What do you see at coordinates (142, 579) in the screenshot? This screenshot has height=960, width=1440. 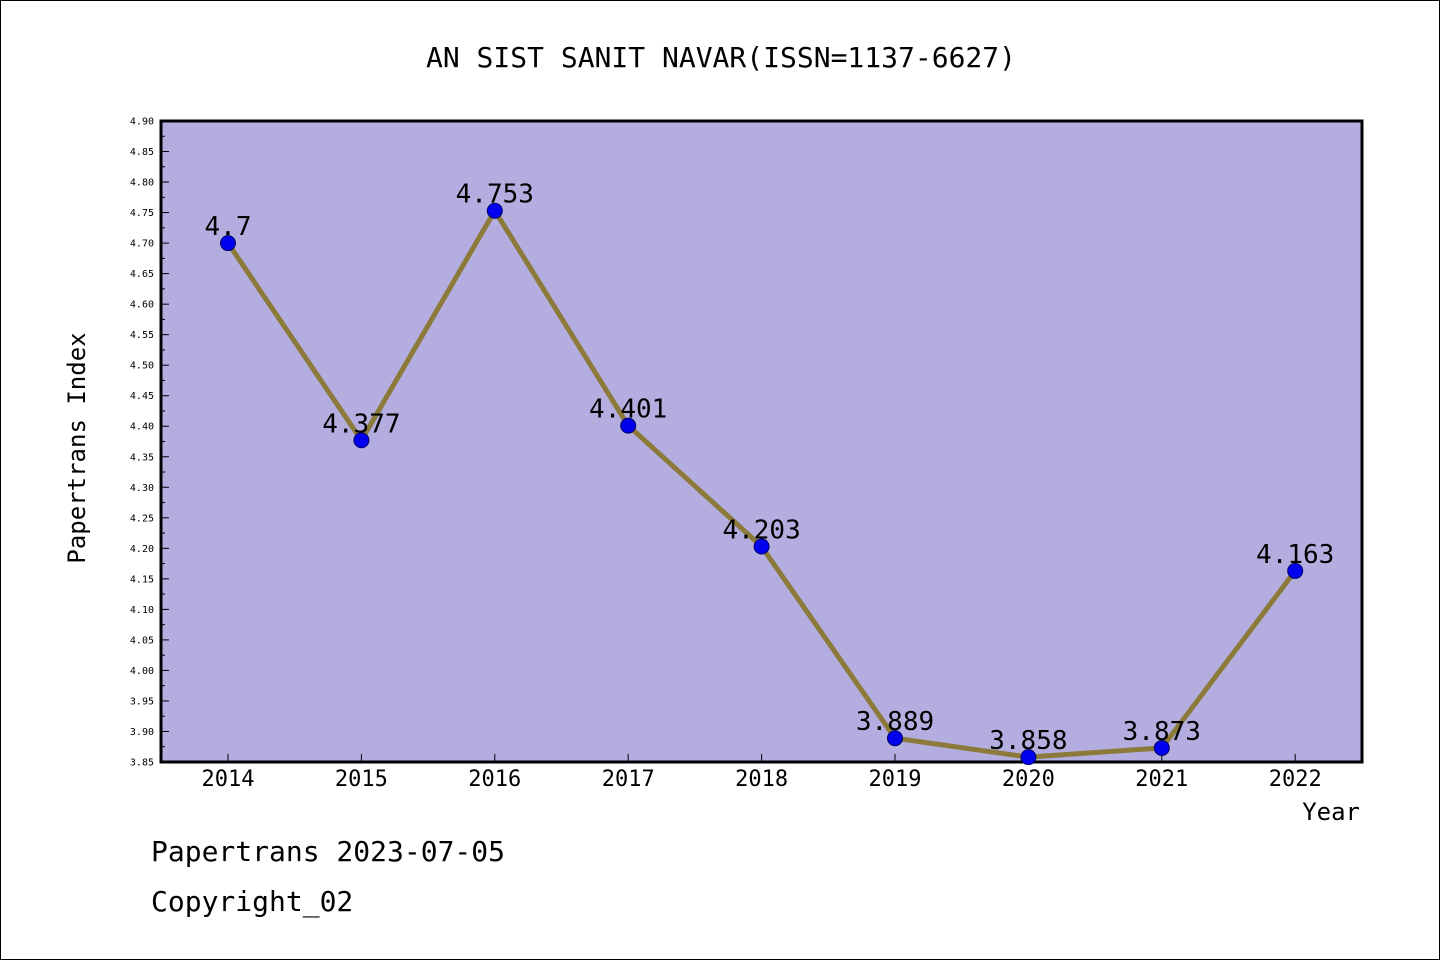 I see `y-tick-label: 4.15` at bounding box center [142, 579].